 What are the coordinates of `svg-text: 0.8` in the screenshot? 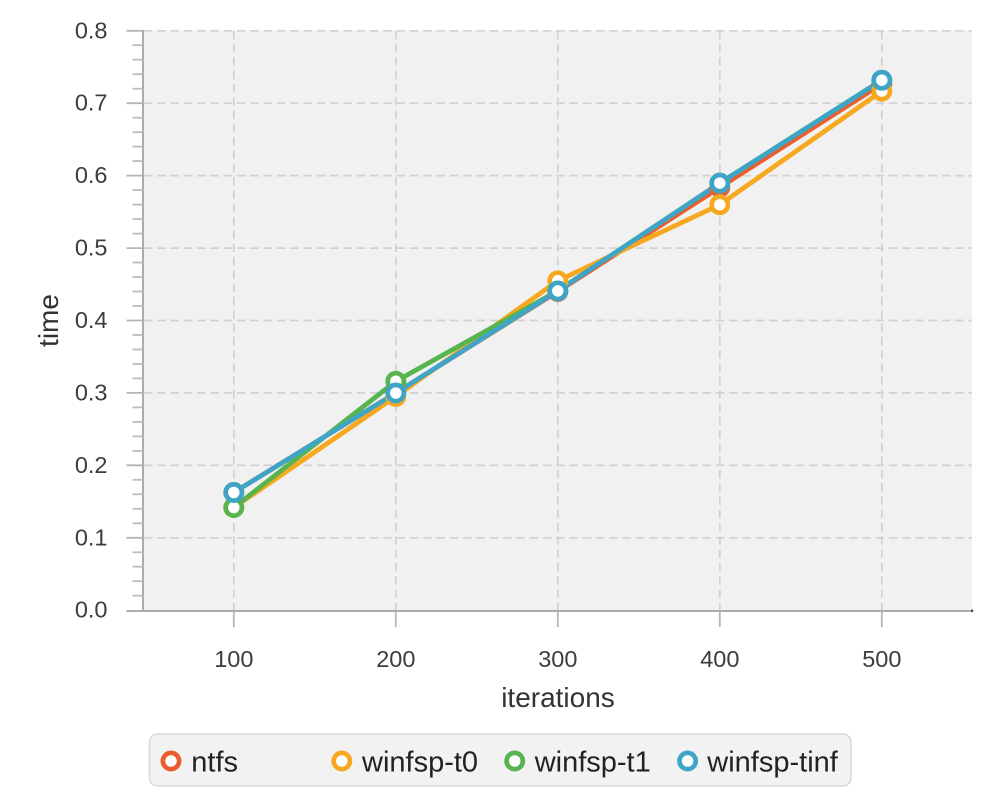 It's located at (91, 30).